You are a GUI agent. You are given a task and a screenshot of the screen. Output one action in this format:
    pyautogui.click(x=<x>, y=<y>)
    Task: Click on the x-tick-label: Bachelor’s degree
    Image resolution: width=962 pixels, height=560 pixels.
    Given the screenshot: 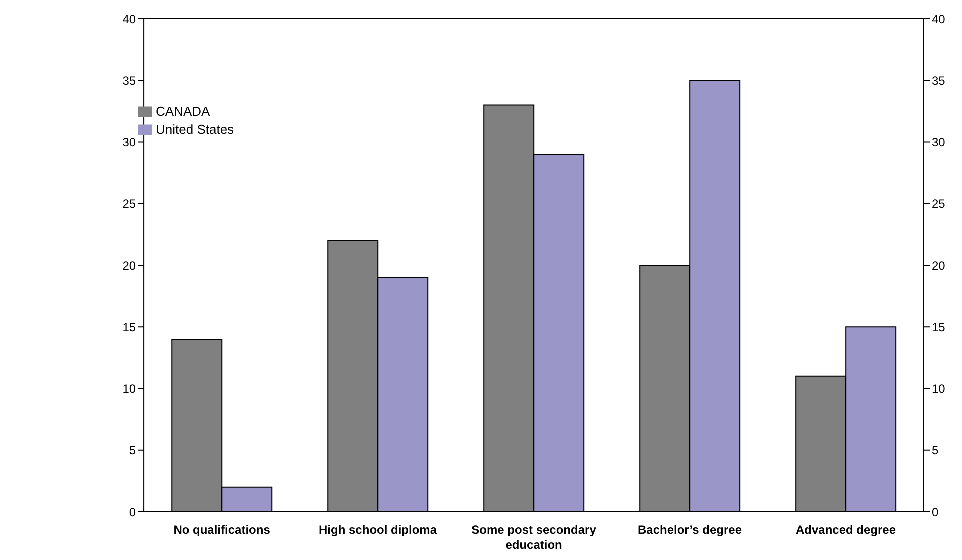 What is the action you would take?
    pyautogui.click(x=690, y=530)
    